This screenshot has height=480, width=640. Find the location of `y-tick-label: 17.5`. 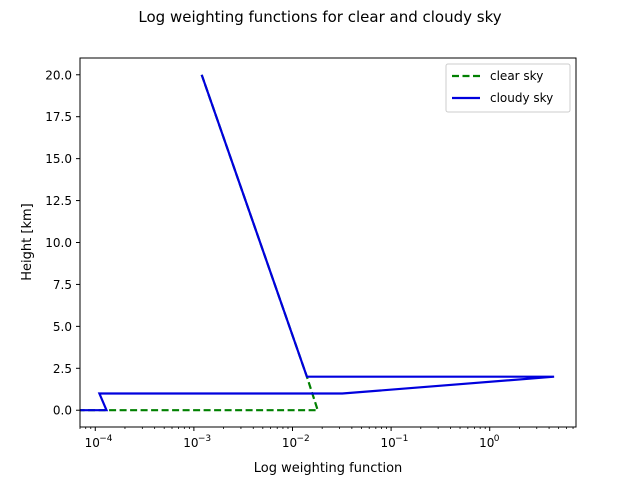

y-tick-label: 17.5 is located at coordinates (58, 117).